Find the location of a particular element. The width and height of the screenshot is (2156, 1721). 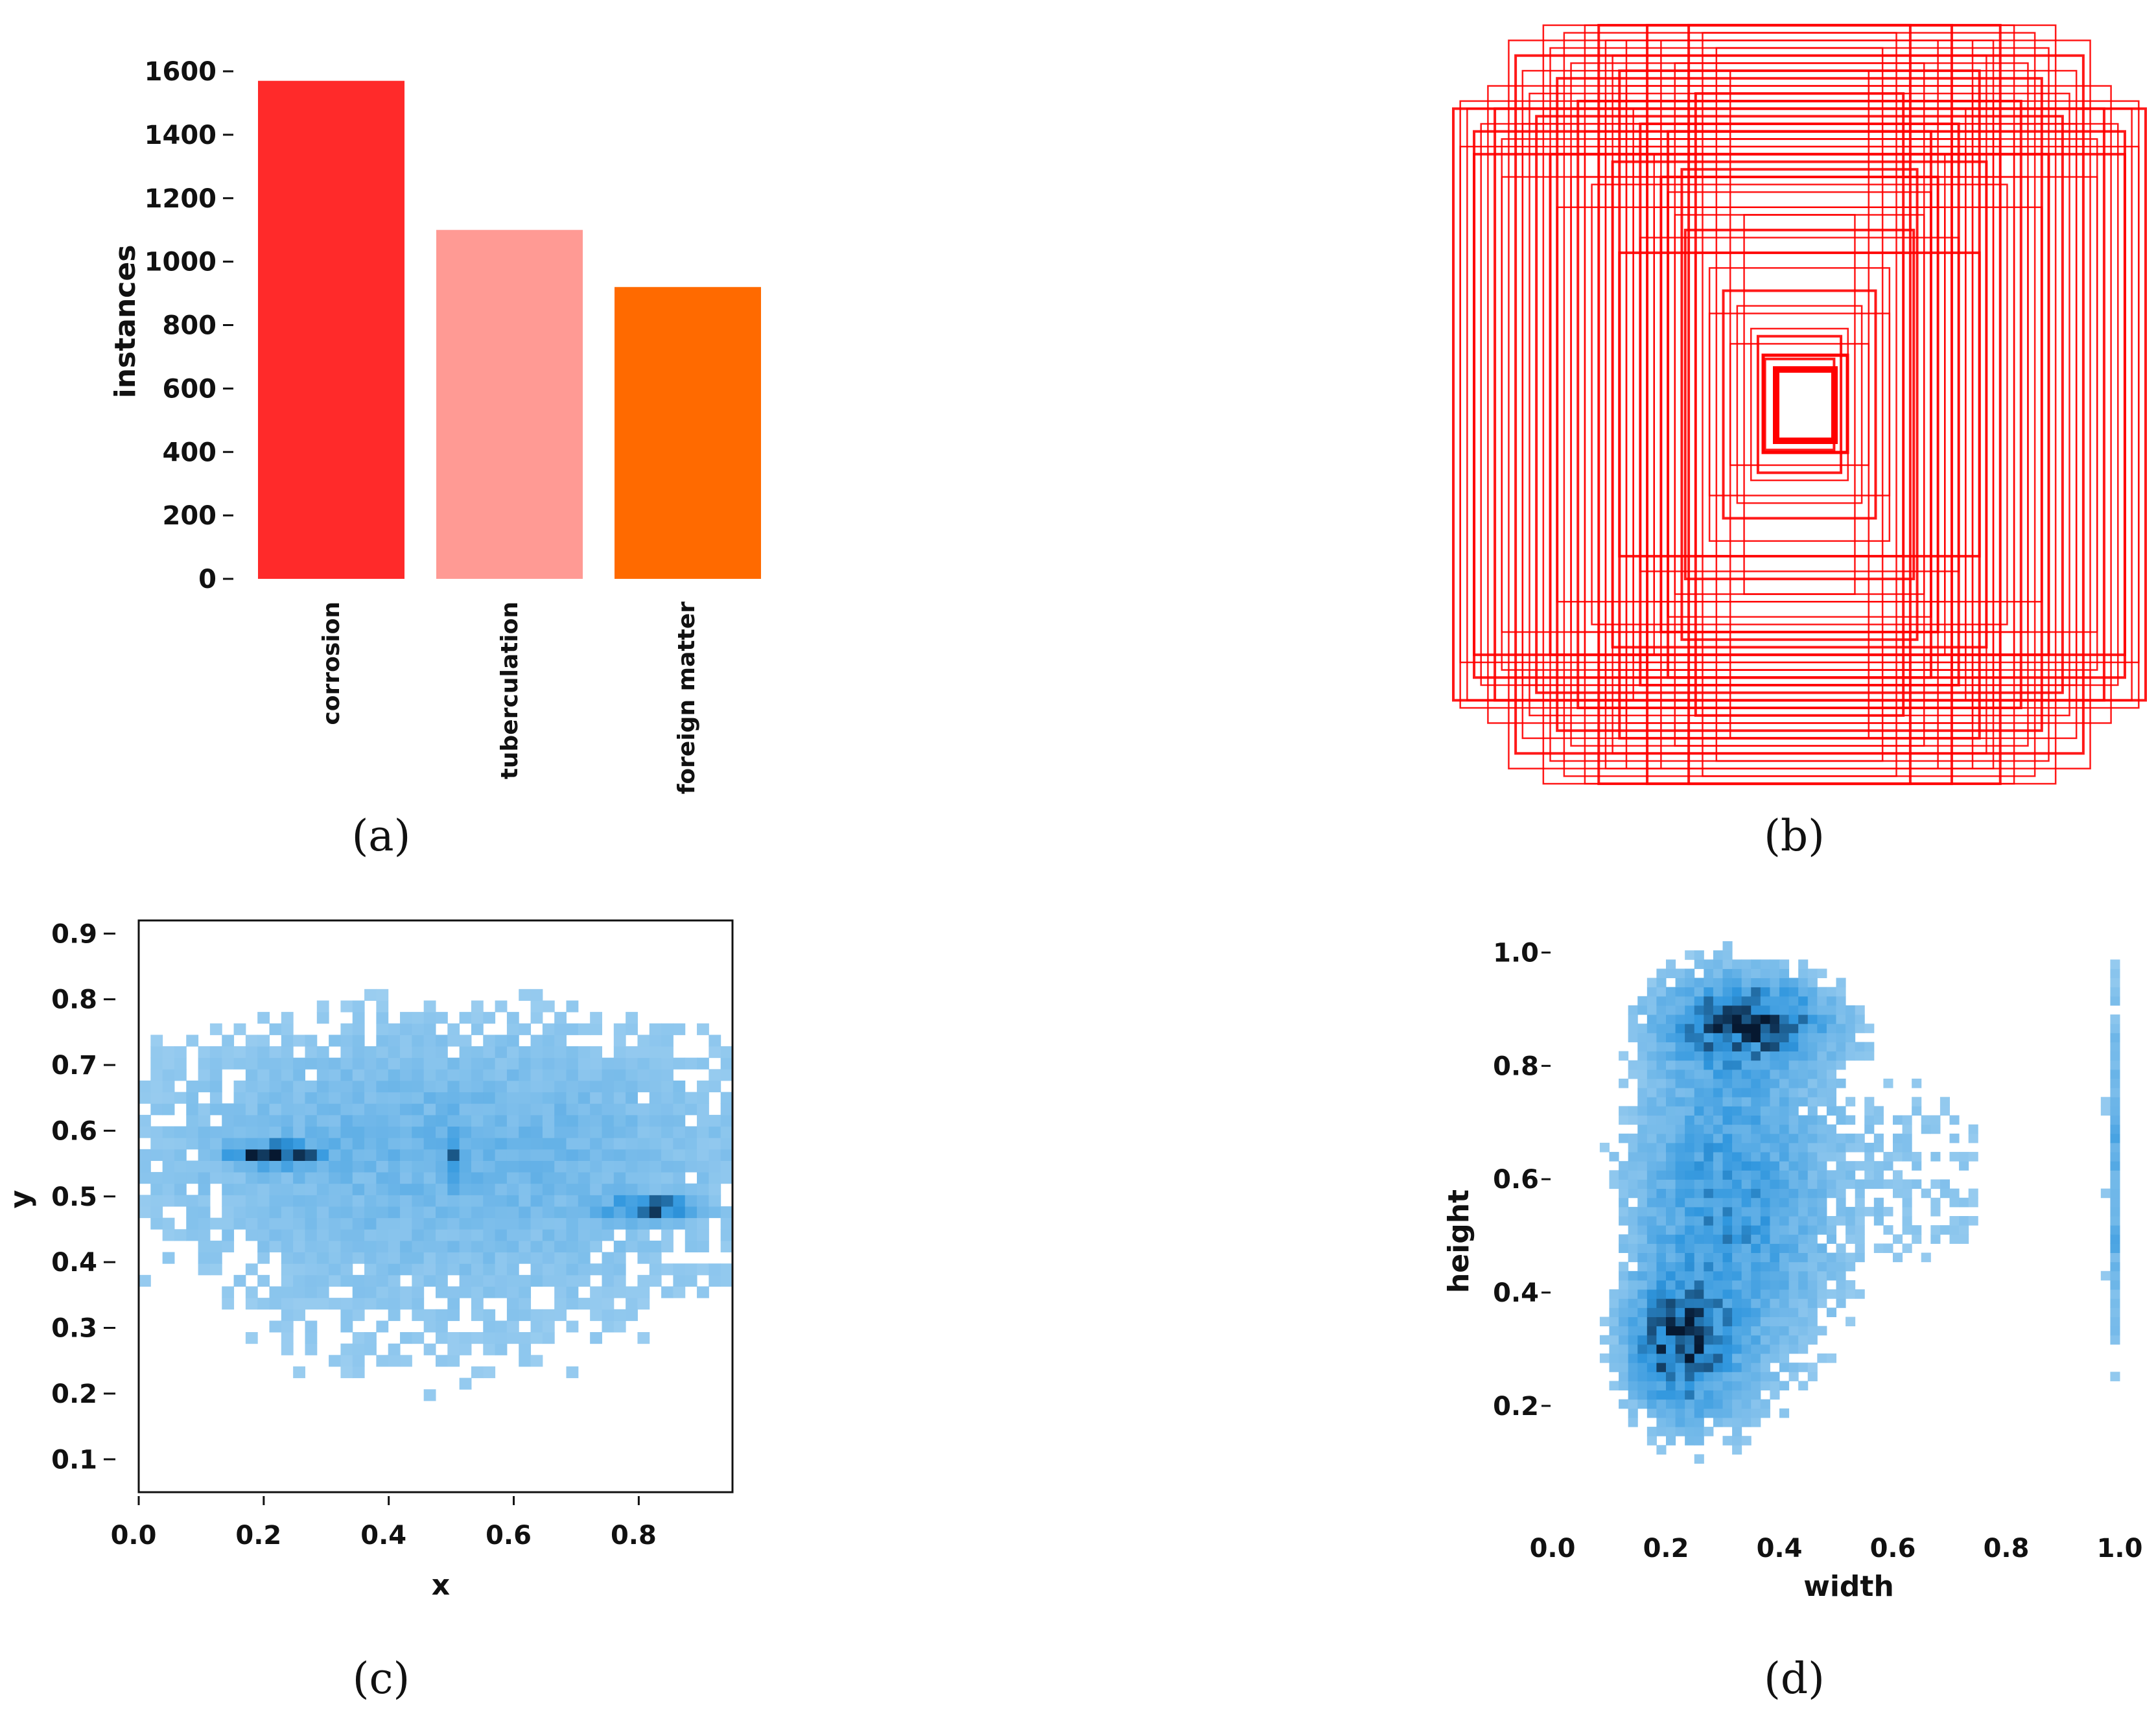

panel-label-a: (a) is located at coordinates (381, 836).